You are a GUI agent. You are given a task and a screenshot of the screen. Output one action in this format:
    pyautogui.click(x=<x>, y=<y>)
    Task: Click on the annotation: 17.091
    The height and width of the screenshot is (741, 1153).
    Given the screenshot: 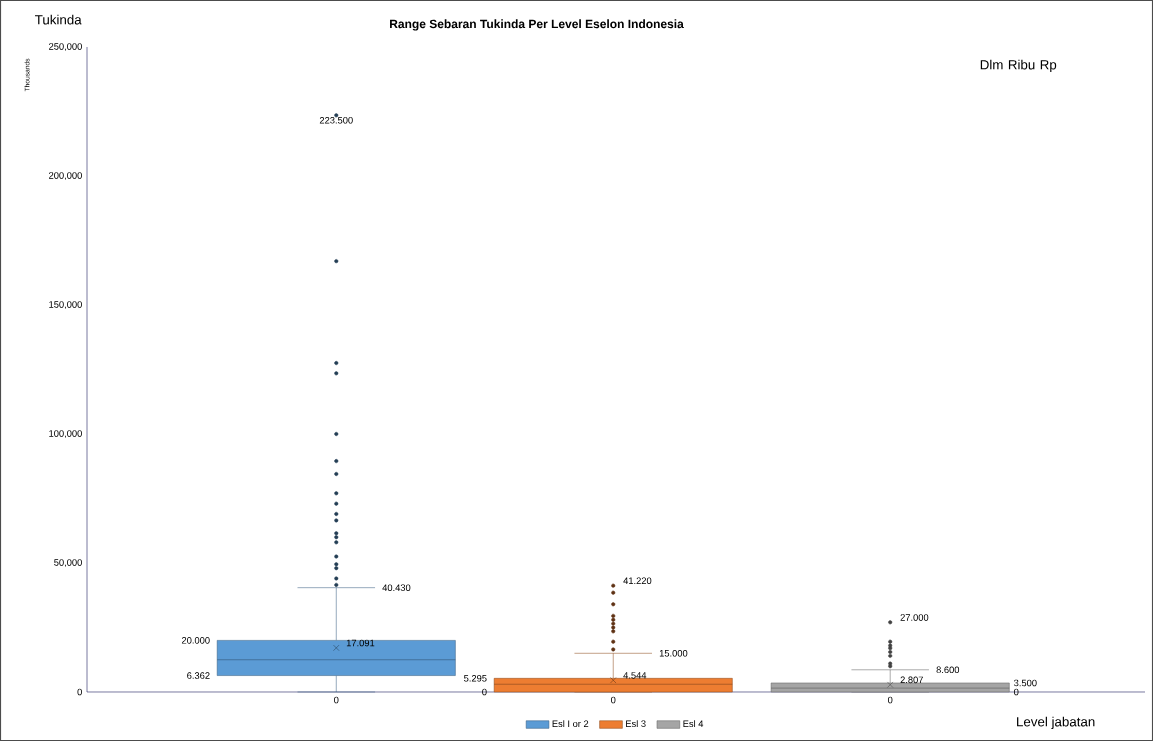 What is the action you would take?
    pyautogui.click(x=360, y=643)
    